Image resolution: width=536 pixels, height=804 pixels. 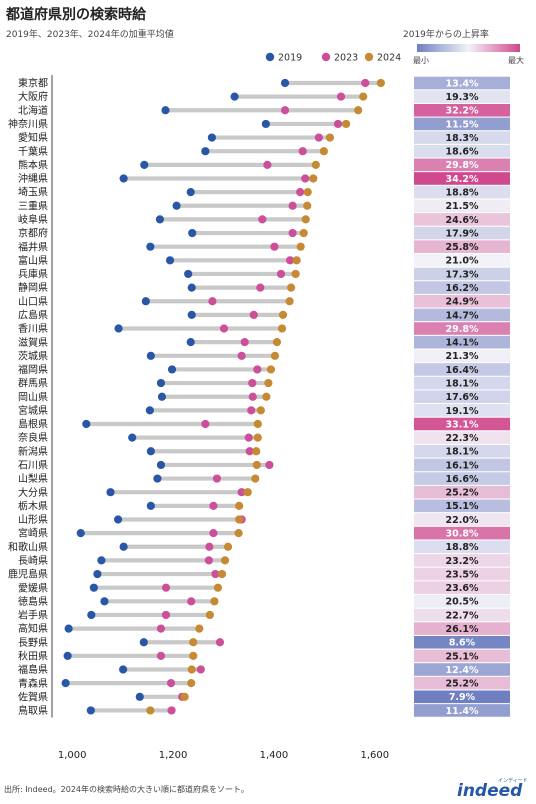 I want to click on prefecture-label: 宮崎県, so click(x=33, y=533).